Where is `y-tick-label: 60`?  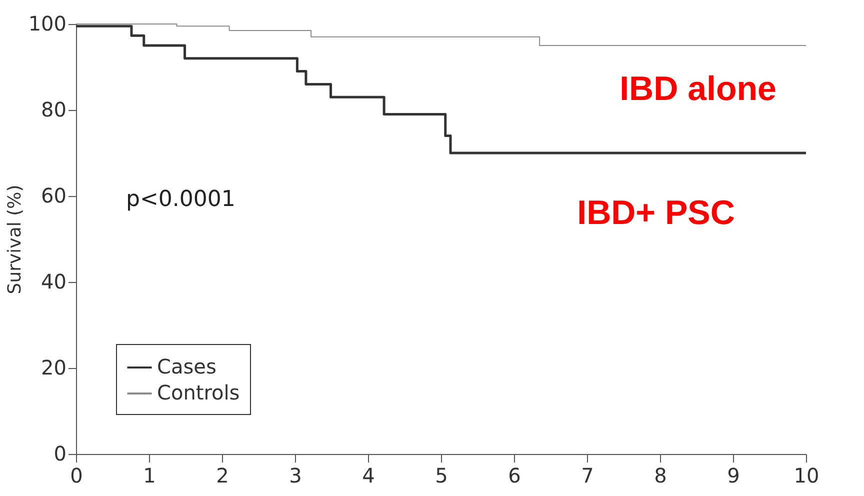 y-tick-label: 60 is located at coordinates (53, 196).